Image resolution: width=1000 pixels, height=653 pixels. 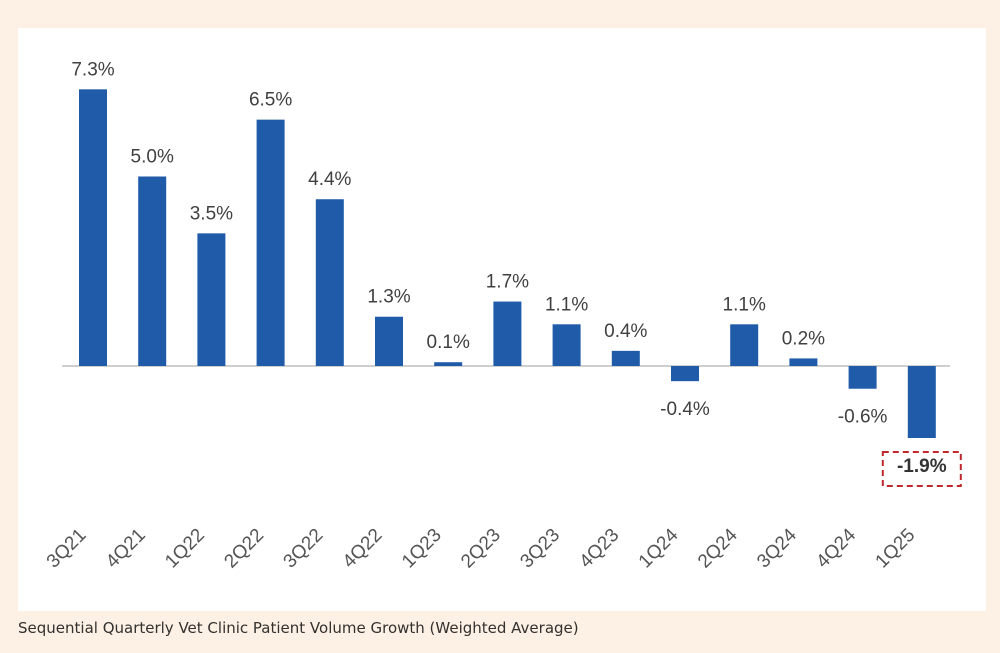 What do you see at coordinates (211, 299) in the screenshot?
I see `bar-1Q22` at bounding box center [211, 299].